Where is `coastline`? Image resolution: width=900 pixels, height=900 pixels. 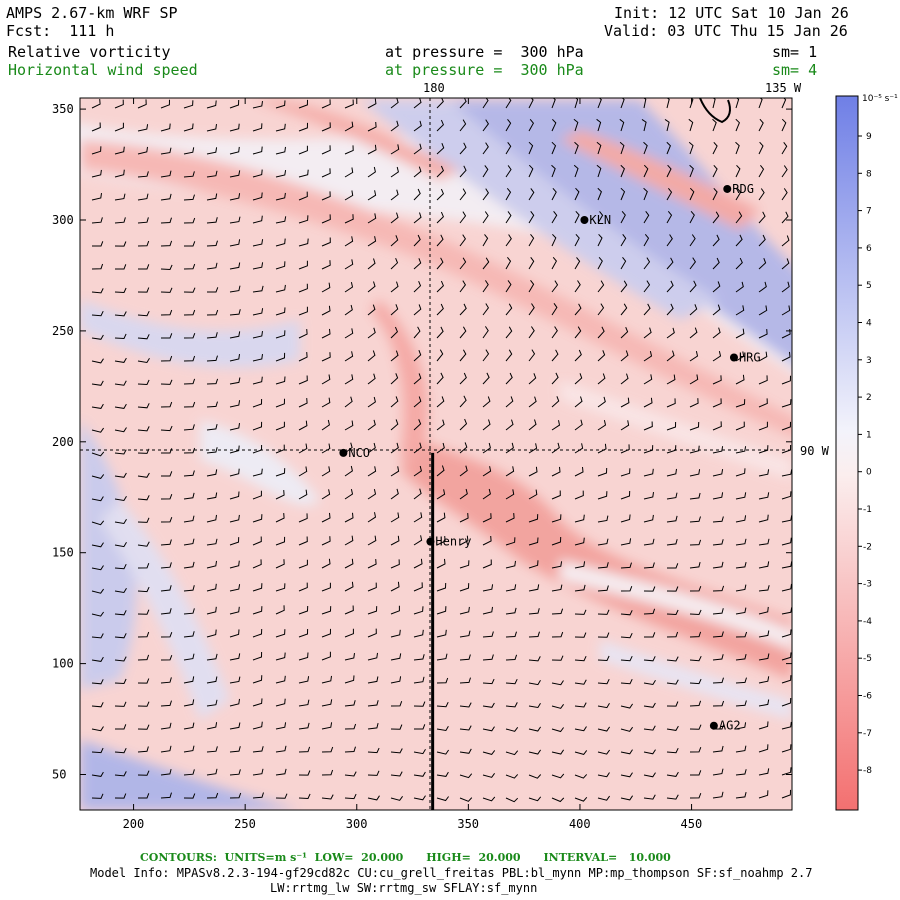 coastline is located at coordinates (715, 110).